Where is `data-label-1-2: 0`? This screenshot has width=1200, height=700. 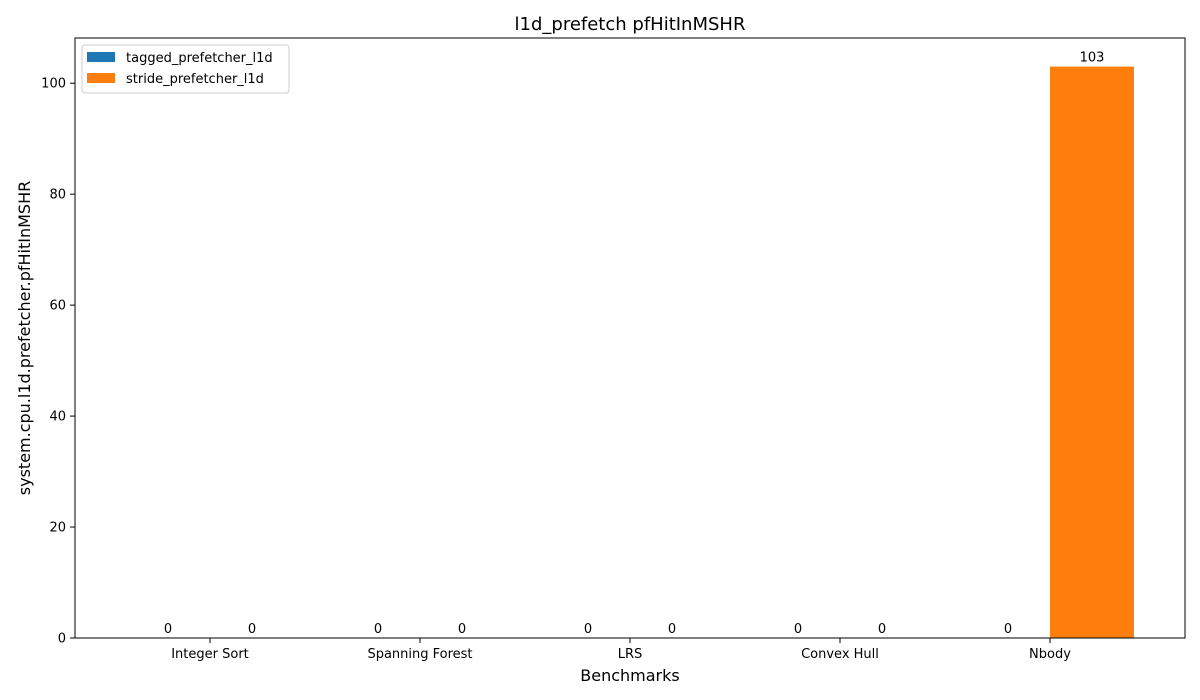 data-label-1-2: 0 is located at coordinates (672, 629).